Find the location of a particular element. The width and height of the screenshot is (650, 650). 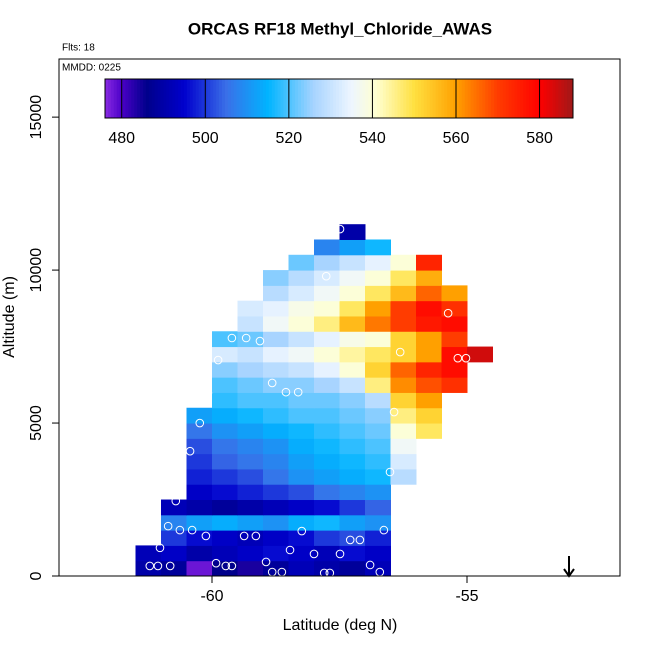

colorbar-frame is located at coordinates (339, 98).